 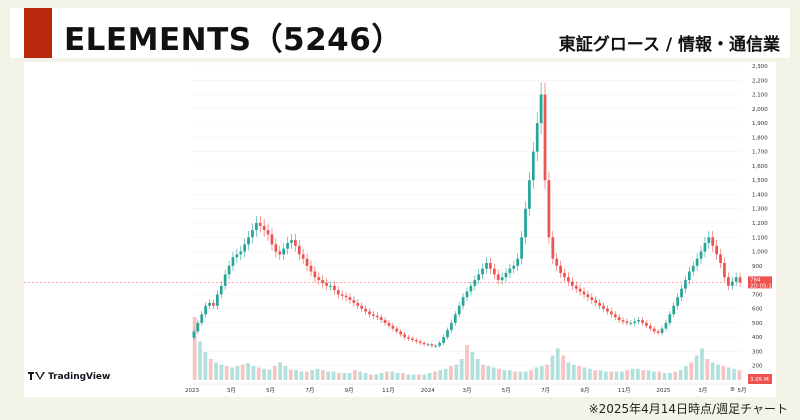 What do you see at coordinates (732, 390) in the screenshot?
I see `settings-icon: ⚙` at bounding box center [732, 390].